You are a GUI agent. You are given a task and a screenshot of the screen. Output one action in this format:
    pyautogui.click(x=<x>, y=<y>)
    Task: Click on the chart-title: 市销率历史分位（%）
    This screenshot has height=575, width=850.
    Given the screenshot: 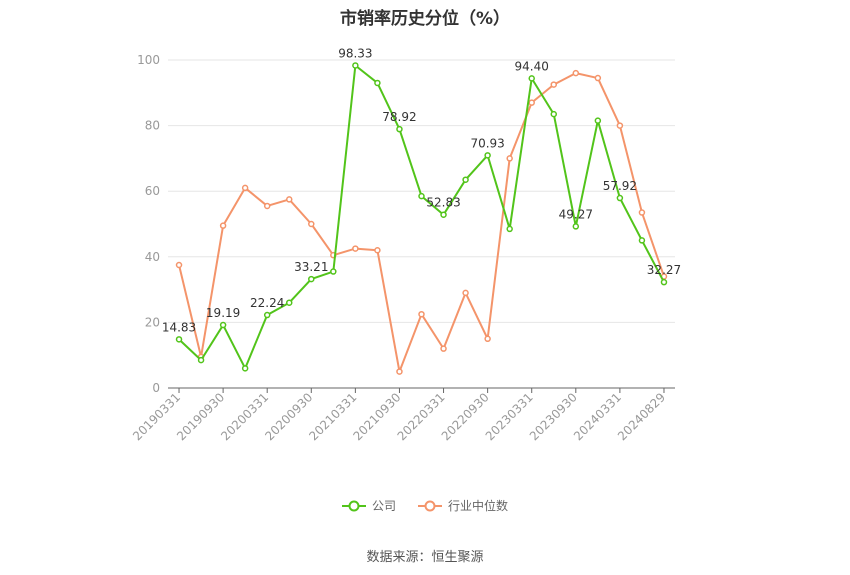 What is the action you would take?
    pyautogui.click(x=425, y=19)
    